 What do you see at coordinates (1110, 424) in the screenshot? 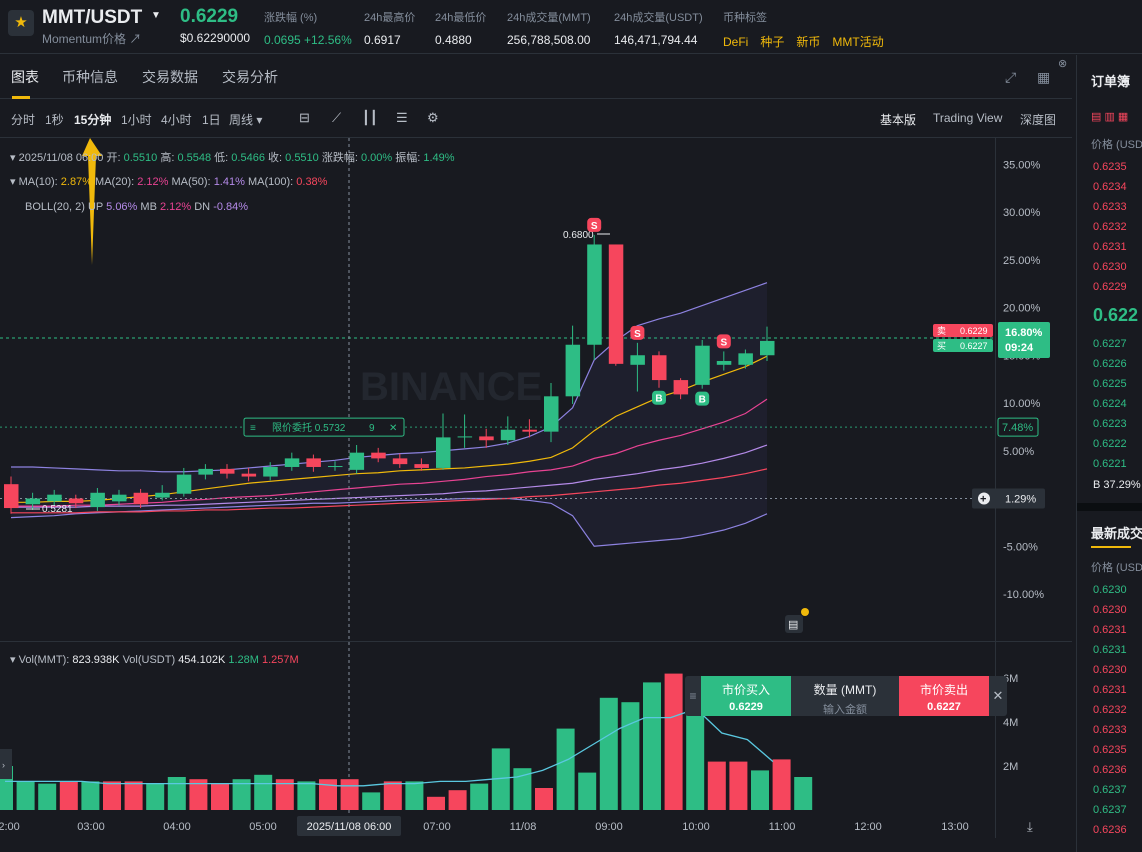
I see `bid-price-row: 0.6223` at bounding box center [1110, 424].